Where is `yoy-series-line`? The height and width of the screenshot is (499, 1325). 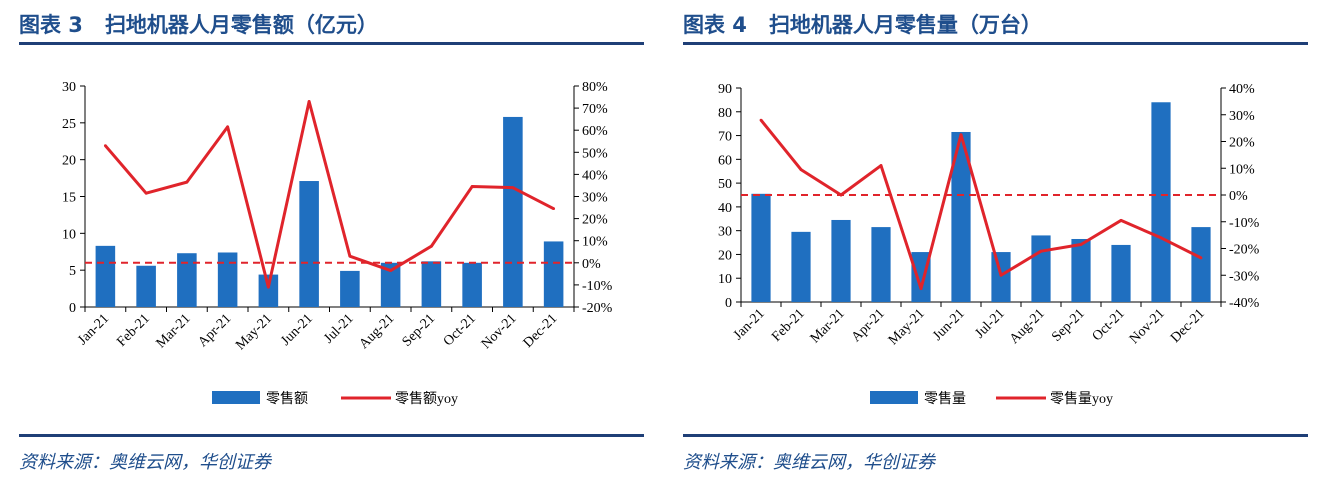
yoy-series-line is located at coordinates (980, 205).